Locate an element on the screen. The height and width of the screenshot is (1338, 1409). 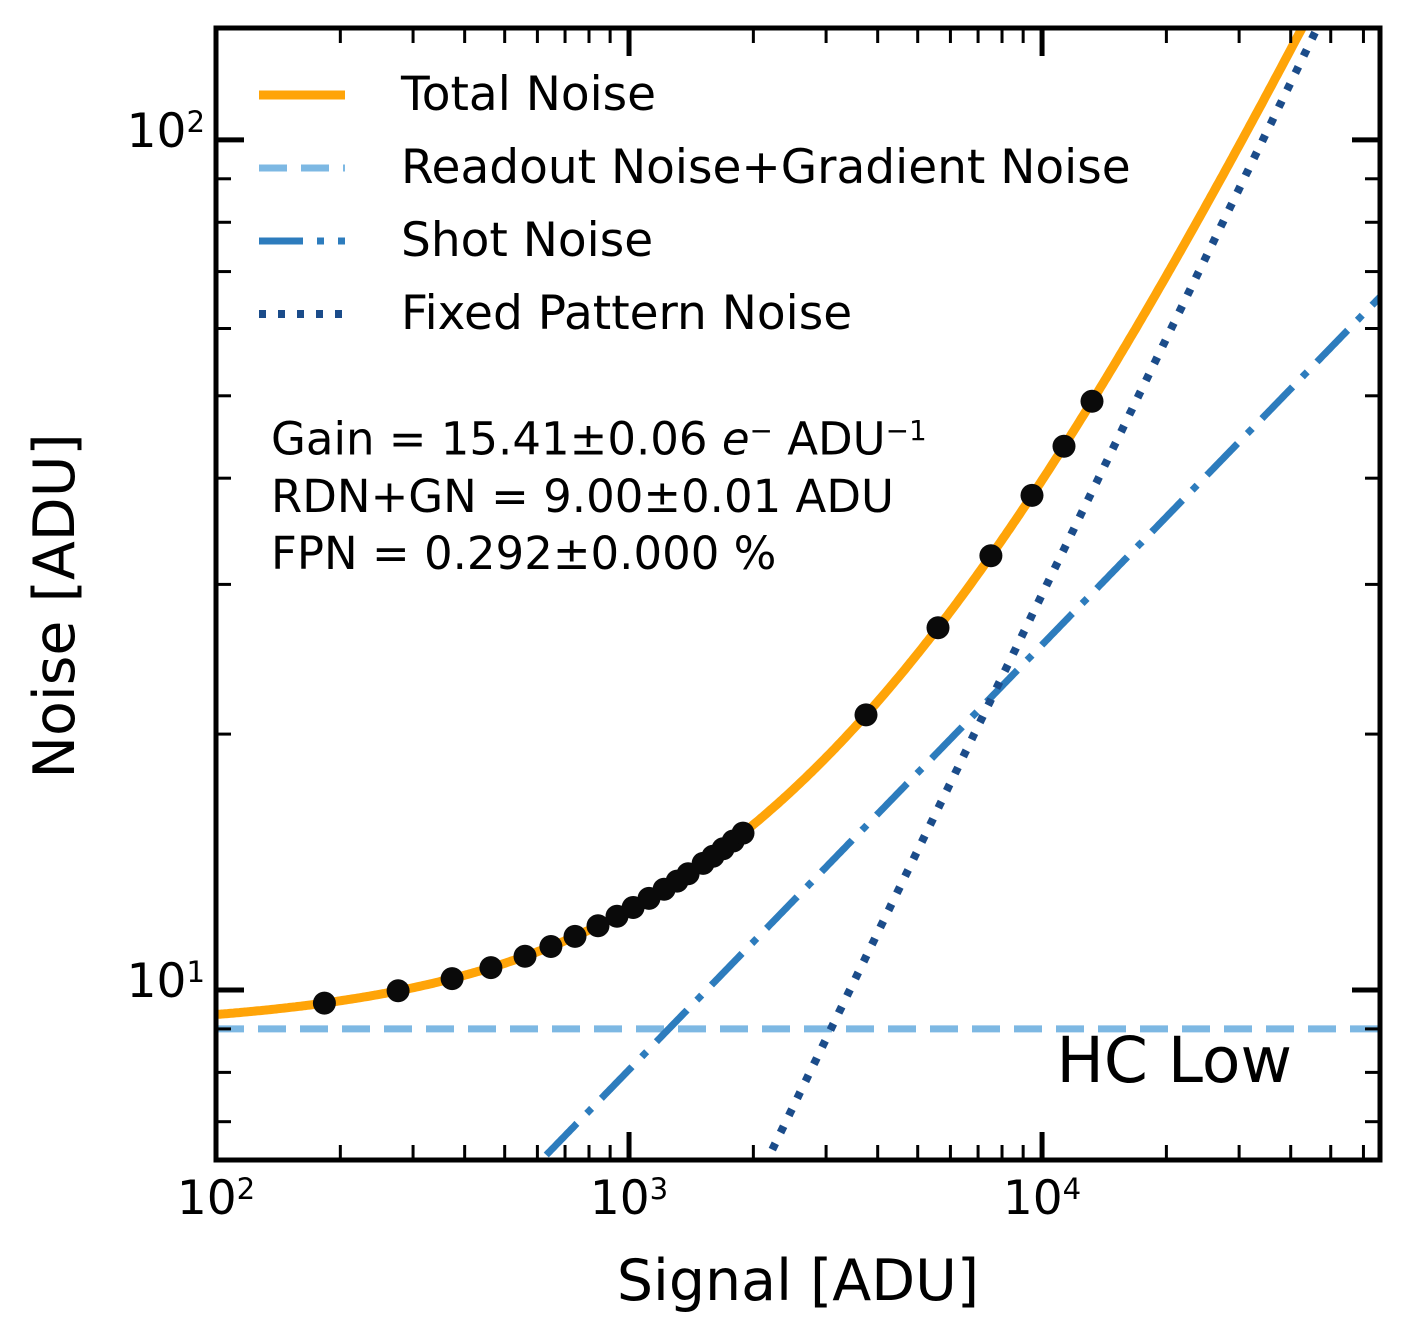
legend-item-shot-noise: Shot Noise is located at coordinates (693, 240).